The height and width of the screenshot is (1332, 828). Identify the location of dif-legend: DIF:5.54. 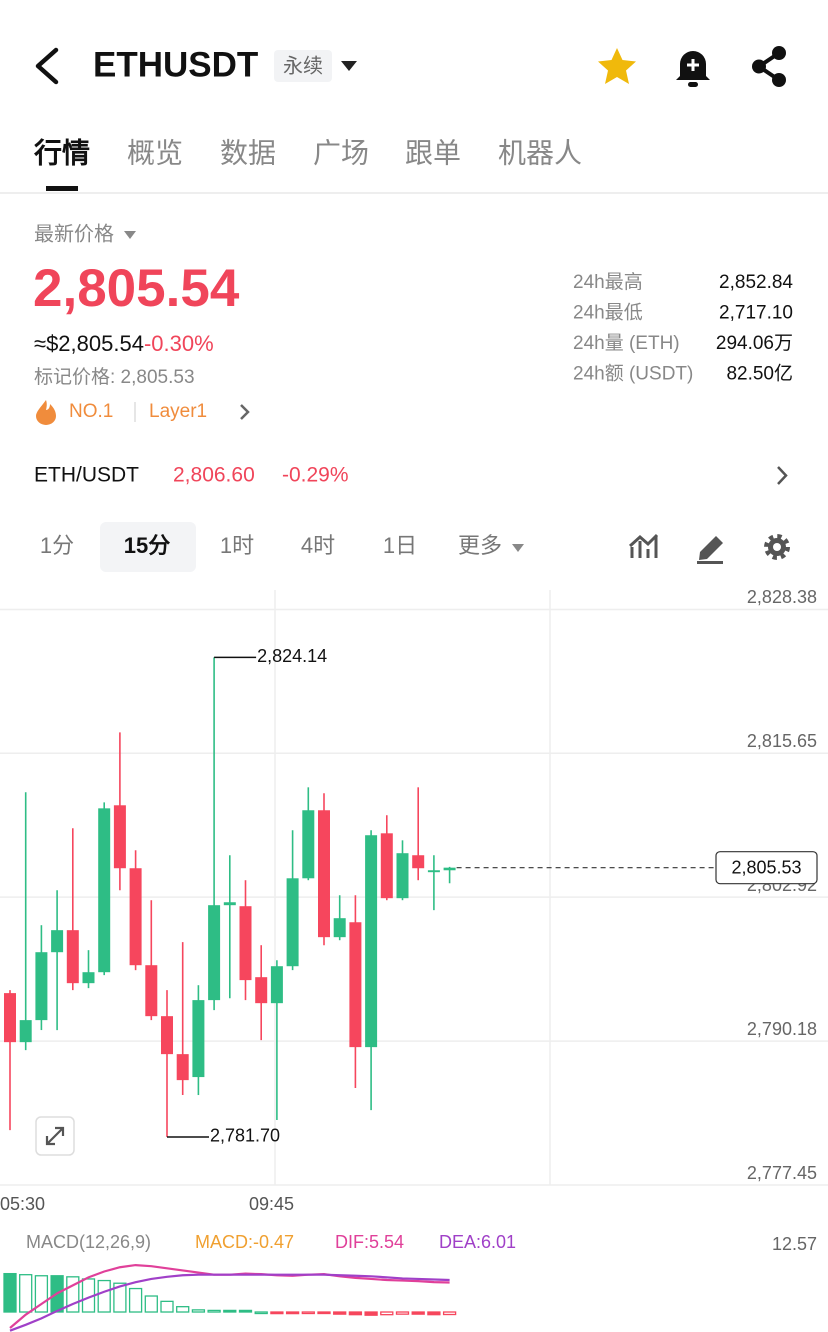
(369, 1242).